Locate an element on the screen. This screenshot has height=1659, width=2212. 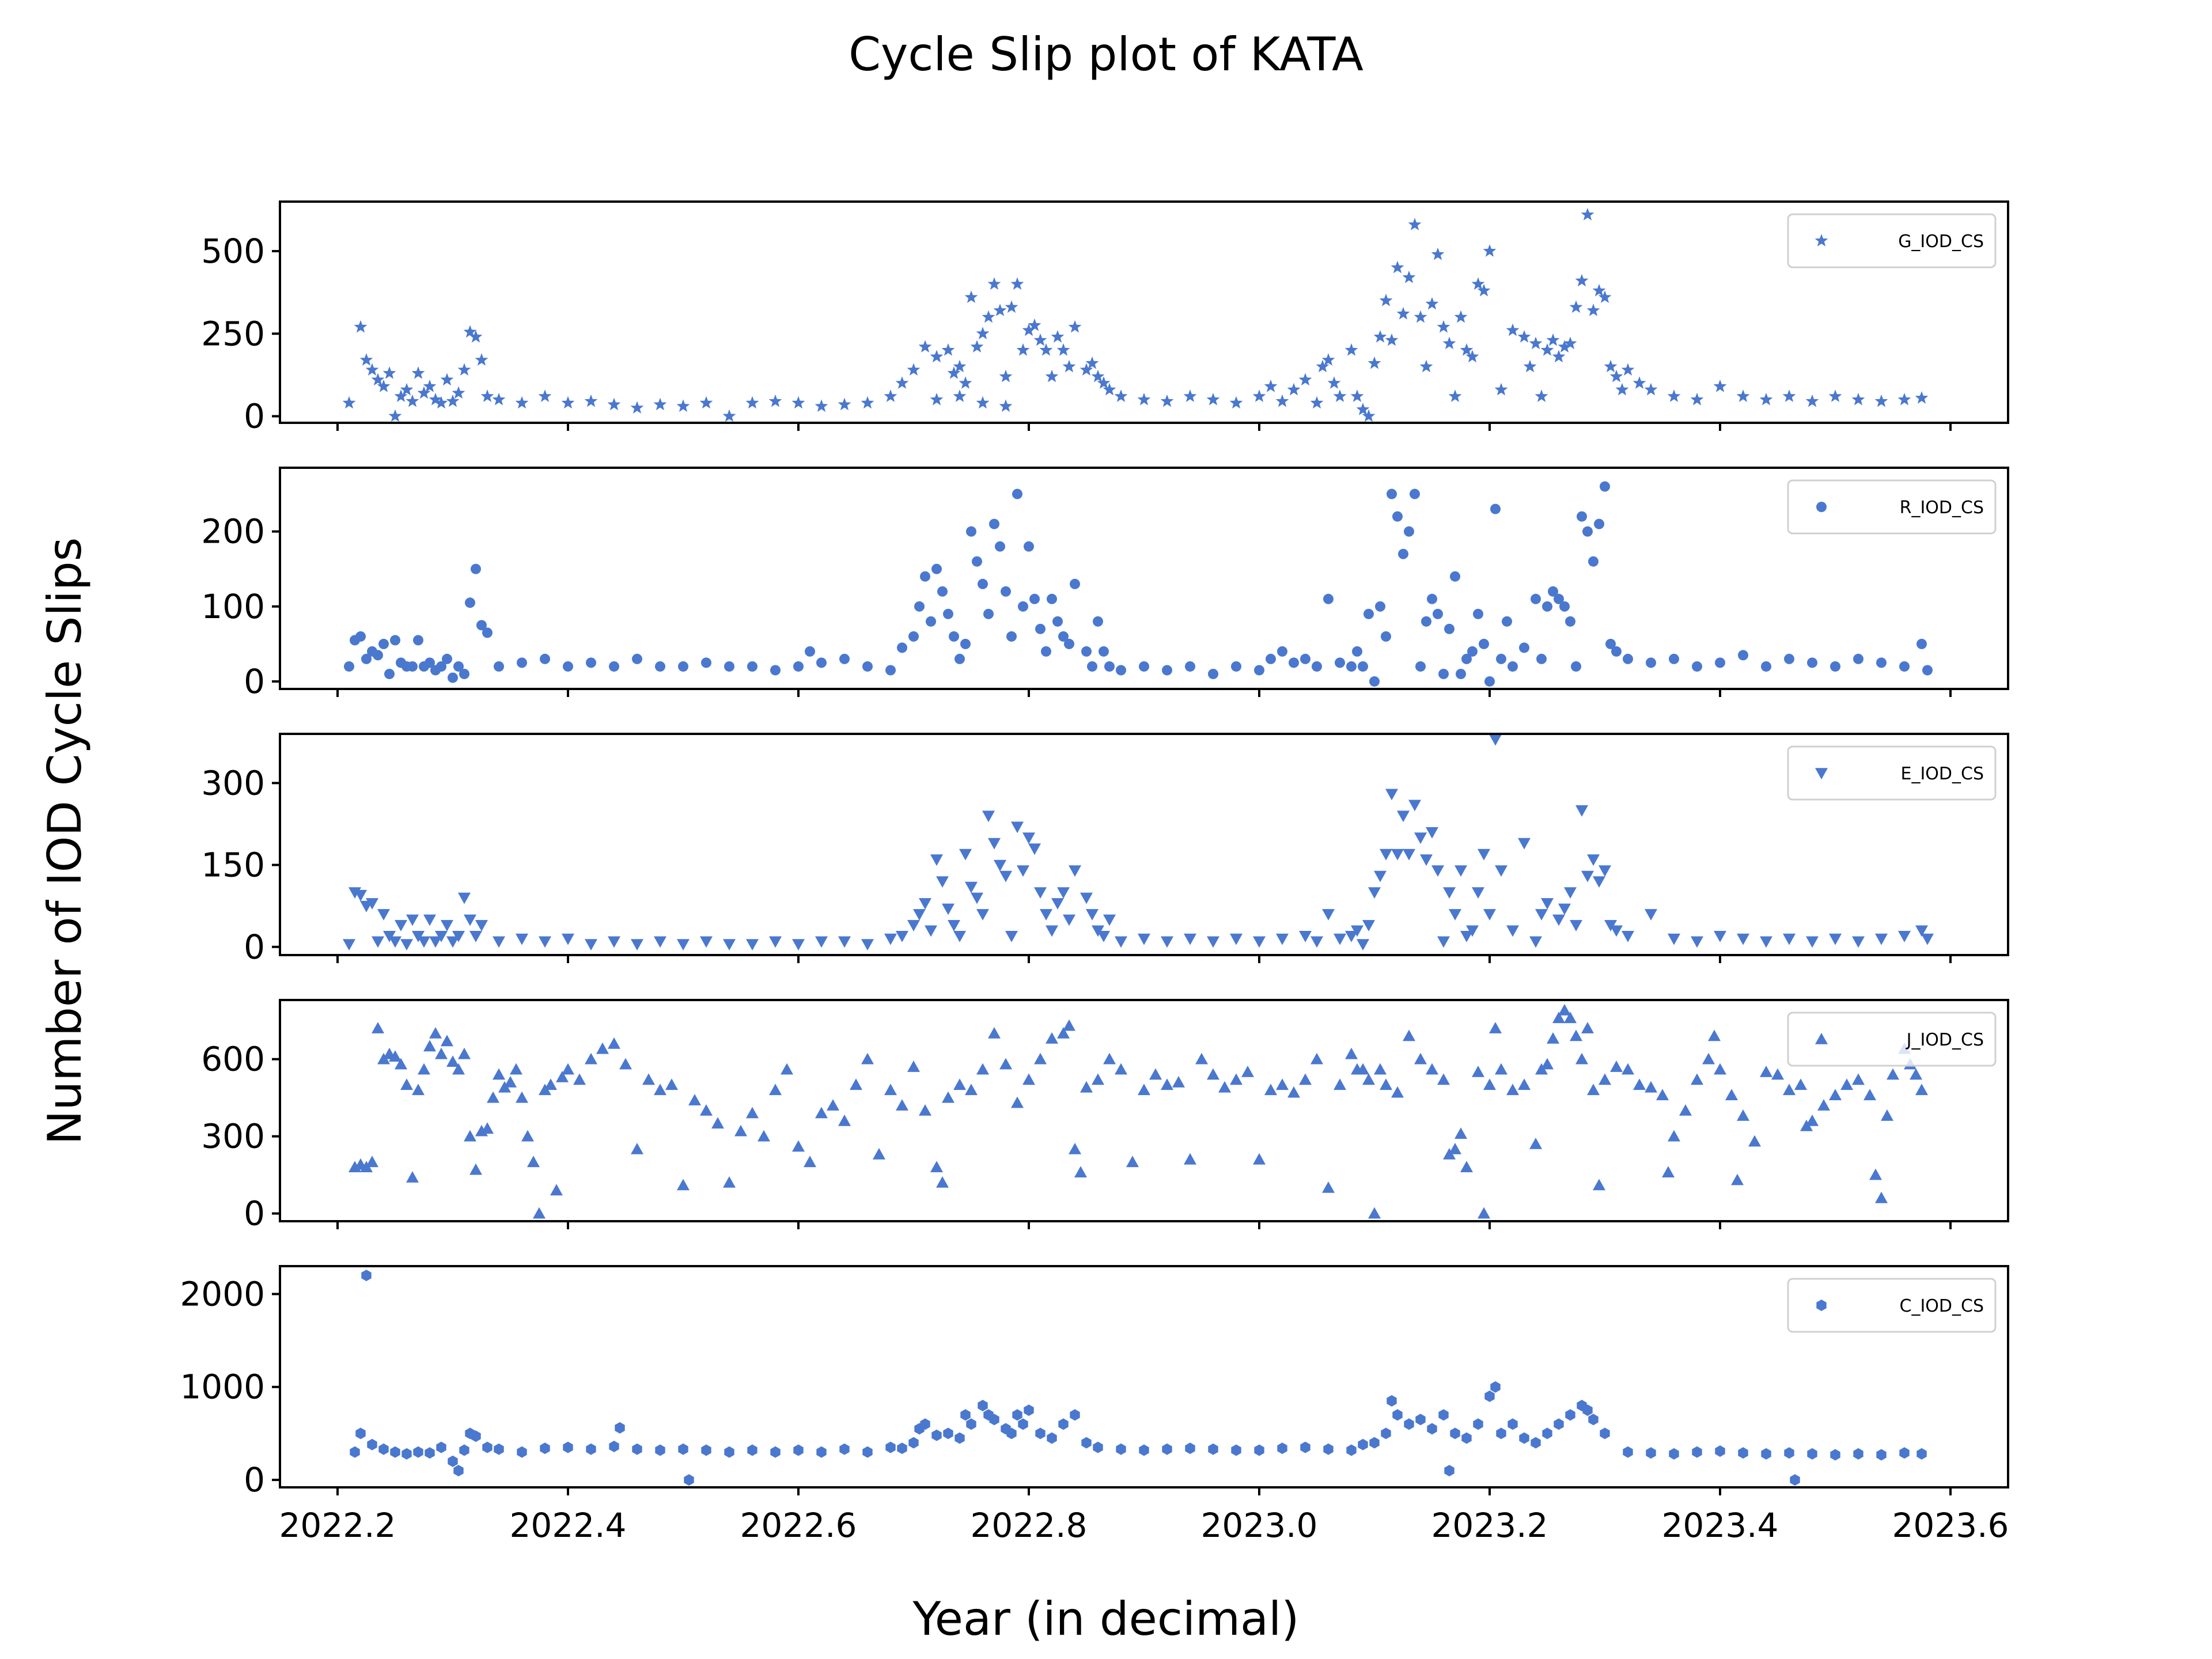
legend-label: C_IOD_CS is located at coordinates (1942, 1306).